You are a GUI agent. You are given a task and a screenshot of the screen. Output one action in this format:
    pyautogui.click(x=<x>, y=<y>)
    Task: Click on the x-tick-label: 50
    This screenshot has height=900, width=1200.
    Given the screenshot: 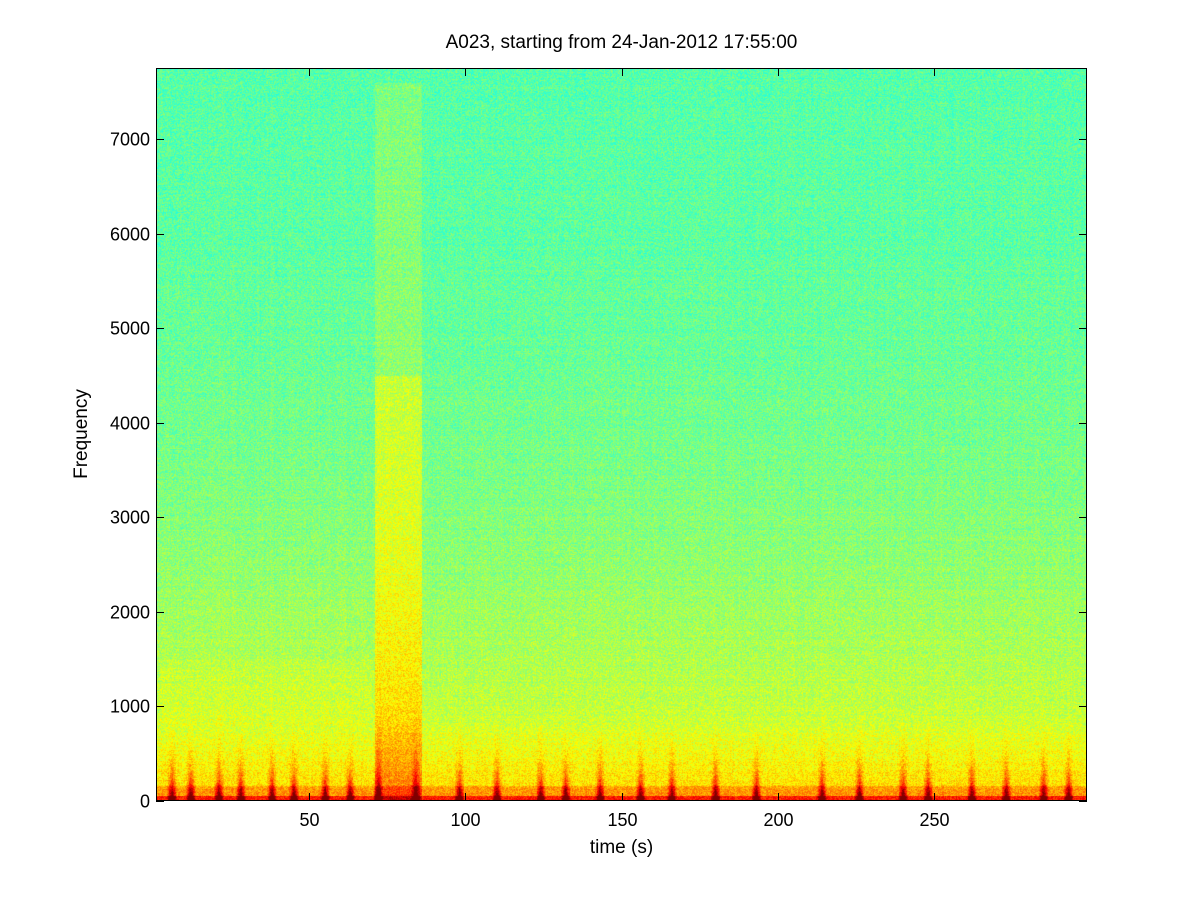 What is the action you would take?
    pyautogui.click(x=309, y=820)
    